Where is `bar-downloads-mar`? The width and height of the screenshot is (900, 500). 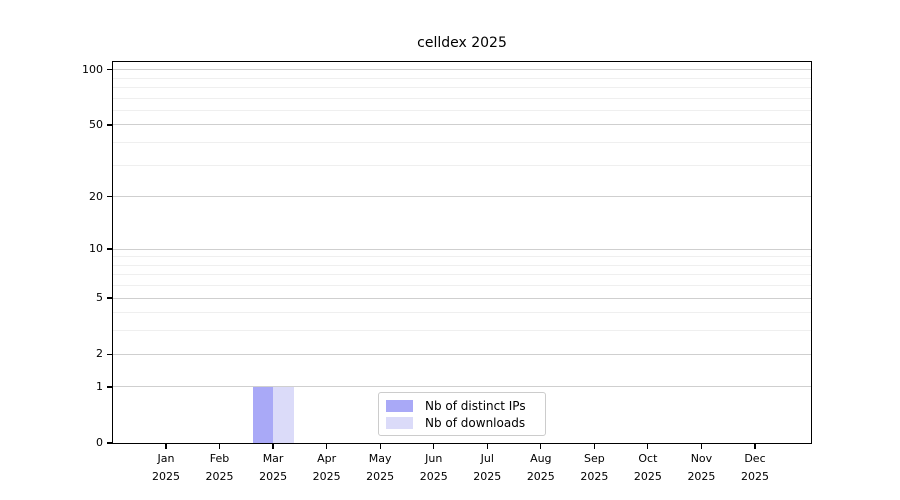
bar-downloads-mar is located at coordinates (283, 414).